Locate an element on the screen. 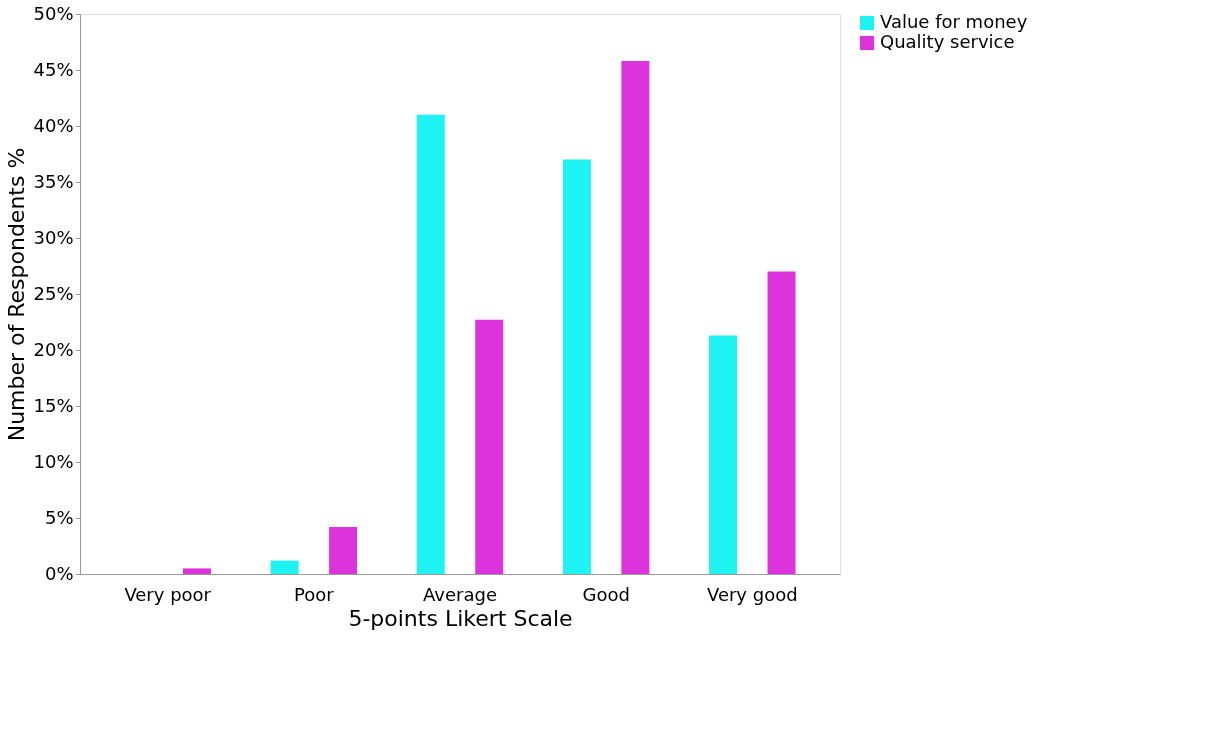 The width and height of the screenshot is (1209, 756). y-tick-label: 10% is located at coordinates (53, 461).